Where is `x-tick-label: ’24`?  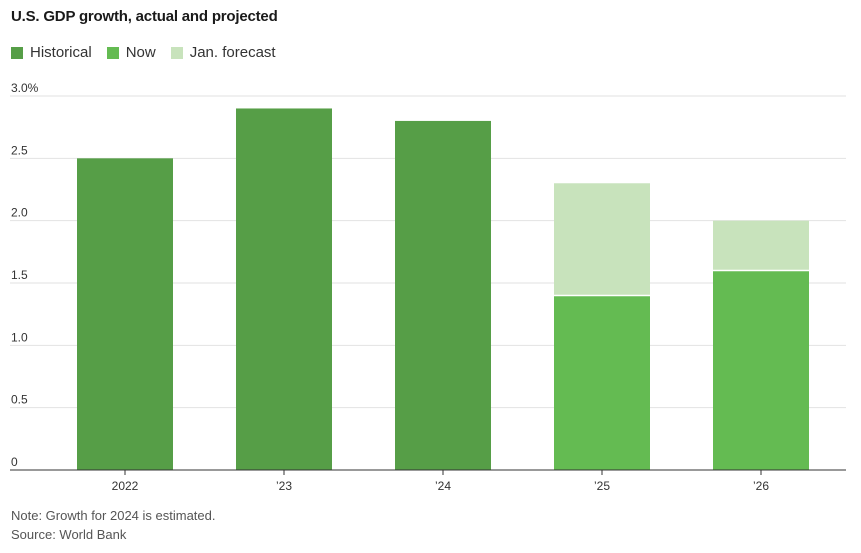
x-tick-label: ’24 is located at coordinates (443, 486).